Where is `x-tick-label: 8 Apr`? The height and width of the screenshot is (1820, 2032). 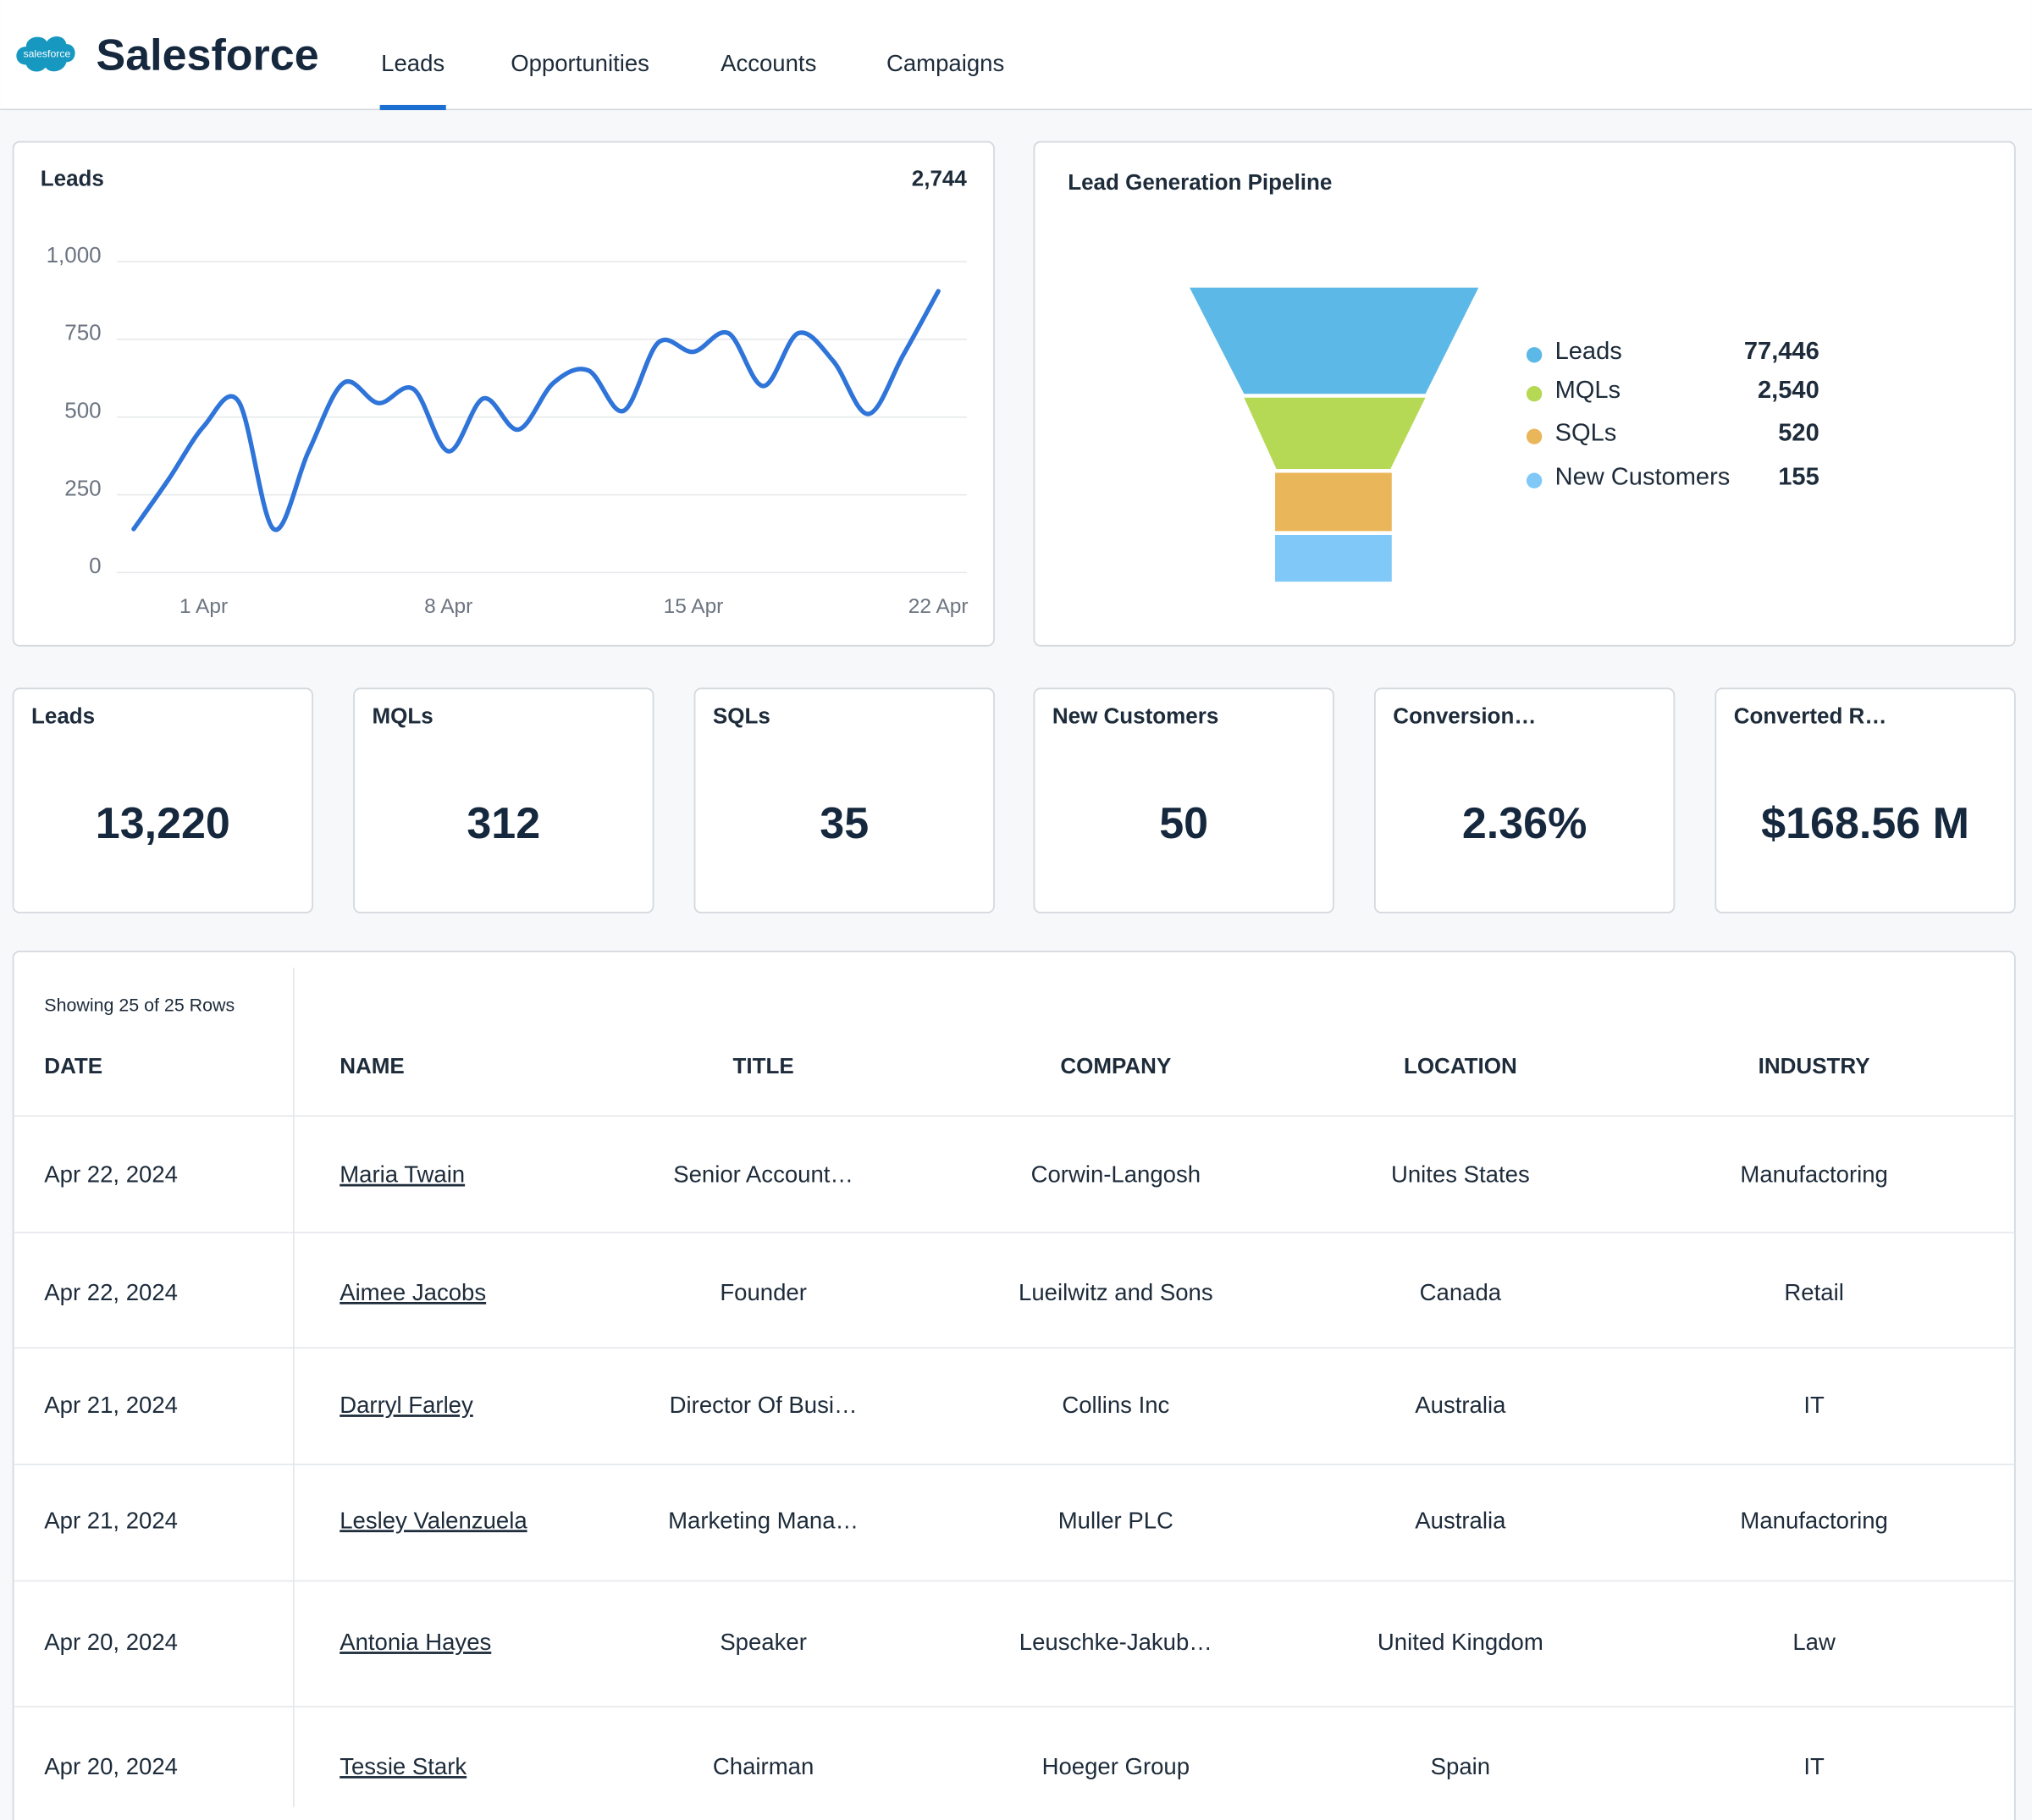
x-tick-label: 8 Apr is located at coordinates (448, 606).